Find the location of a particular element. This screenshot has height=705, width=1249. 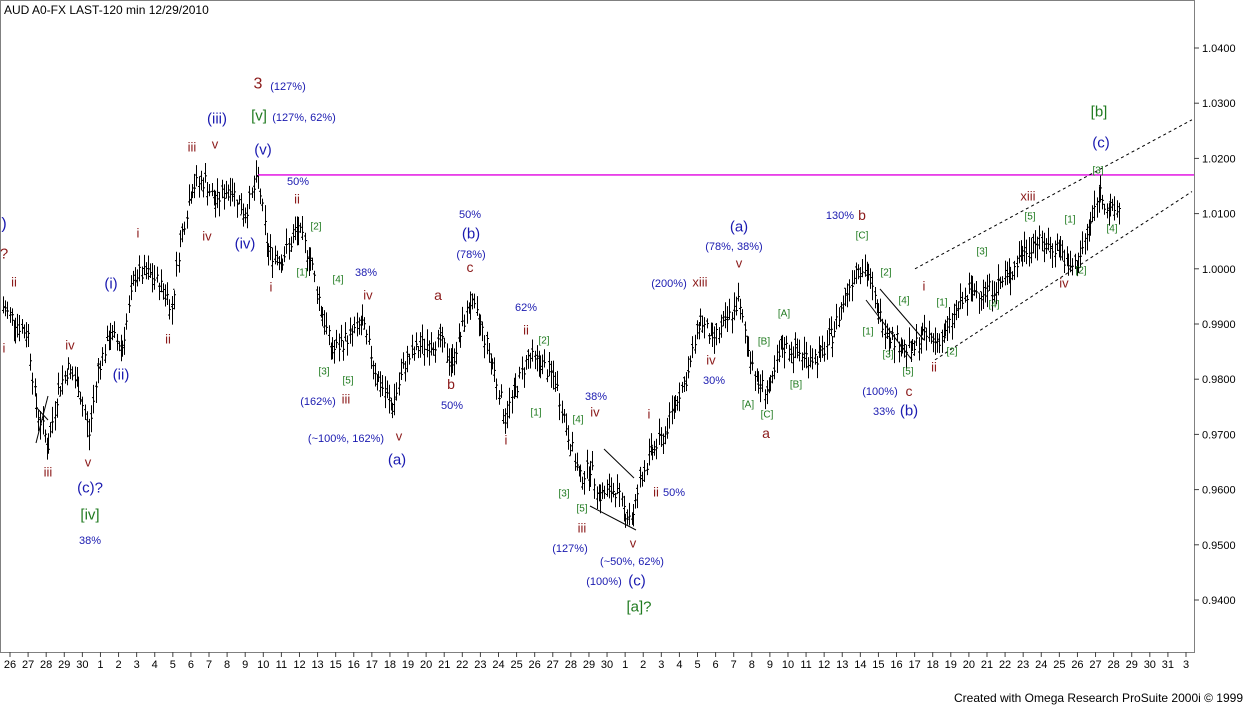

x-tick-label: 8 is located at coordinates (752, 665).